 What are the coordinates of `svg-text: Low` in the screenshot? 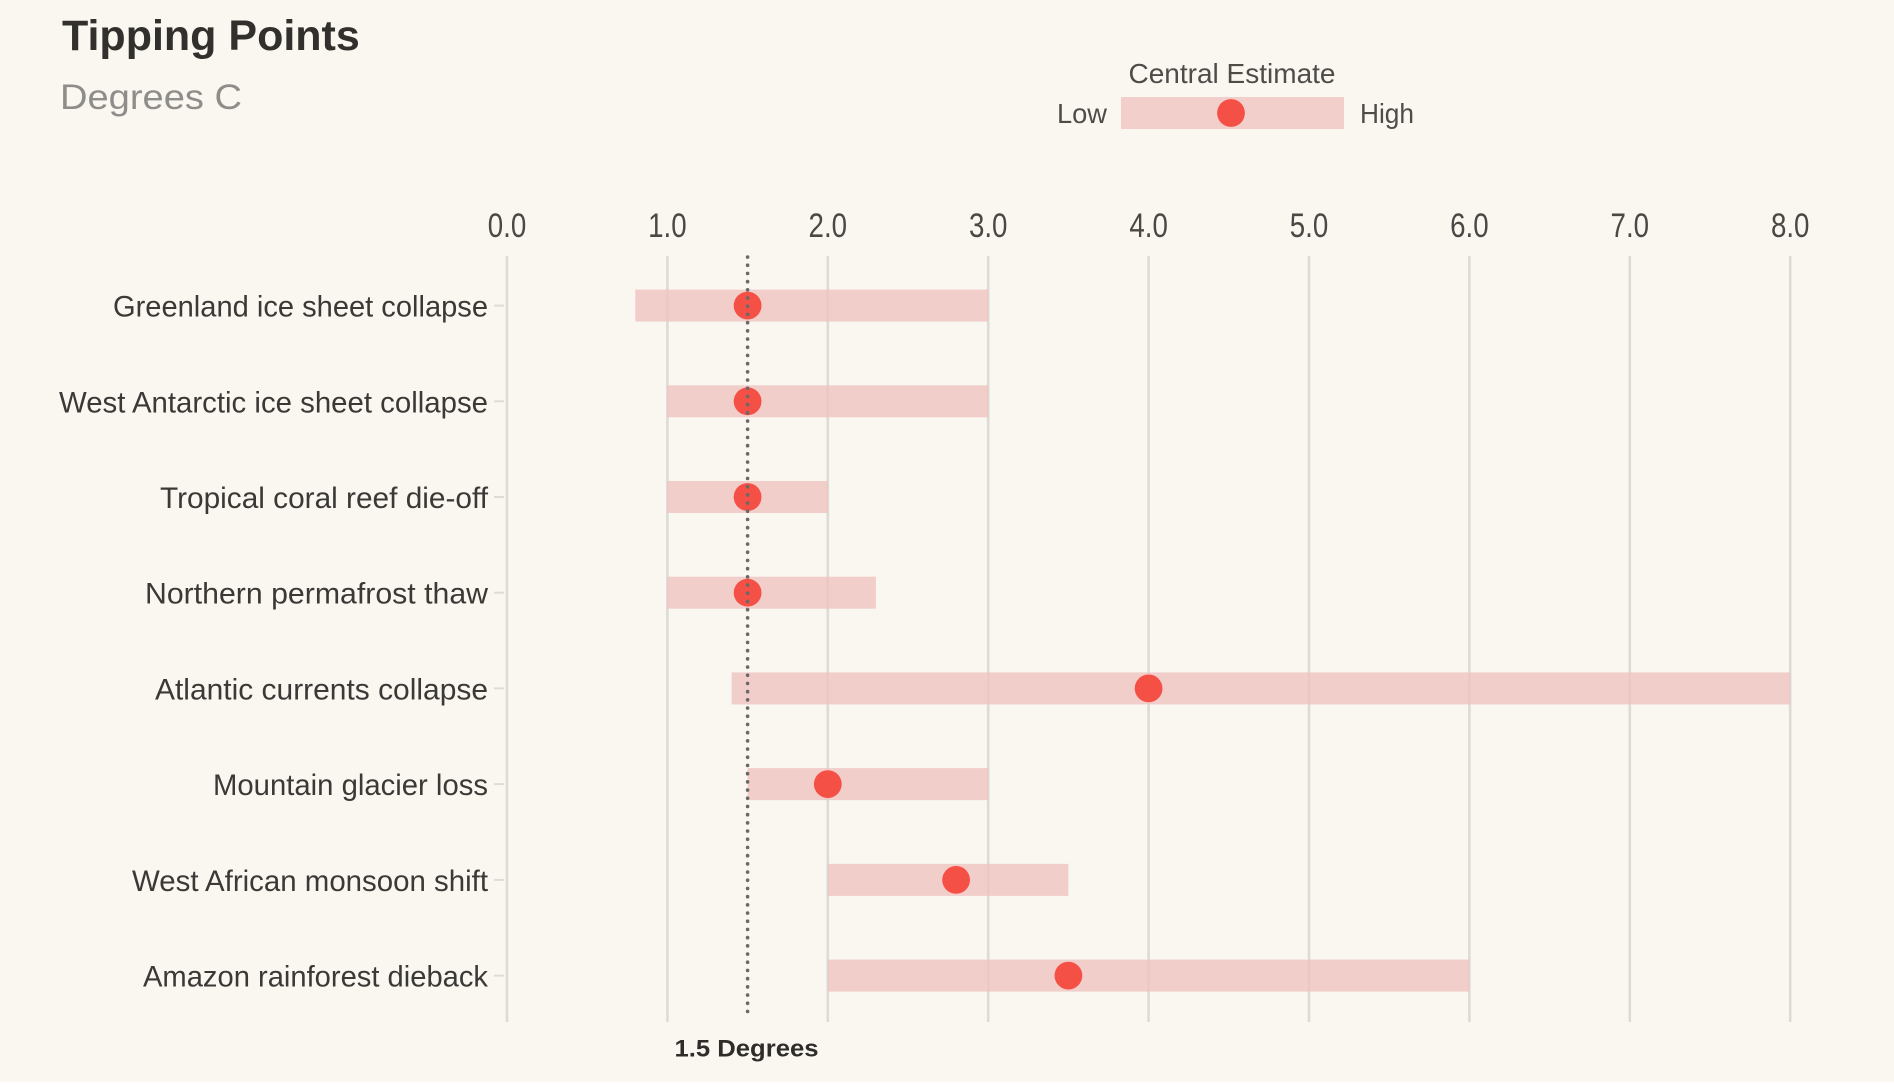 It's located at (1082, 113).